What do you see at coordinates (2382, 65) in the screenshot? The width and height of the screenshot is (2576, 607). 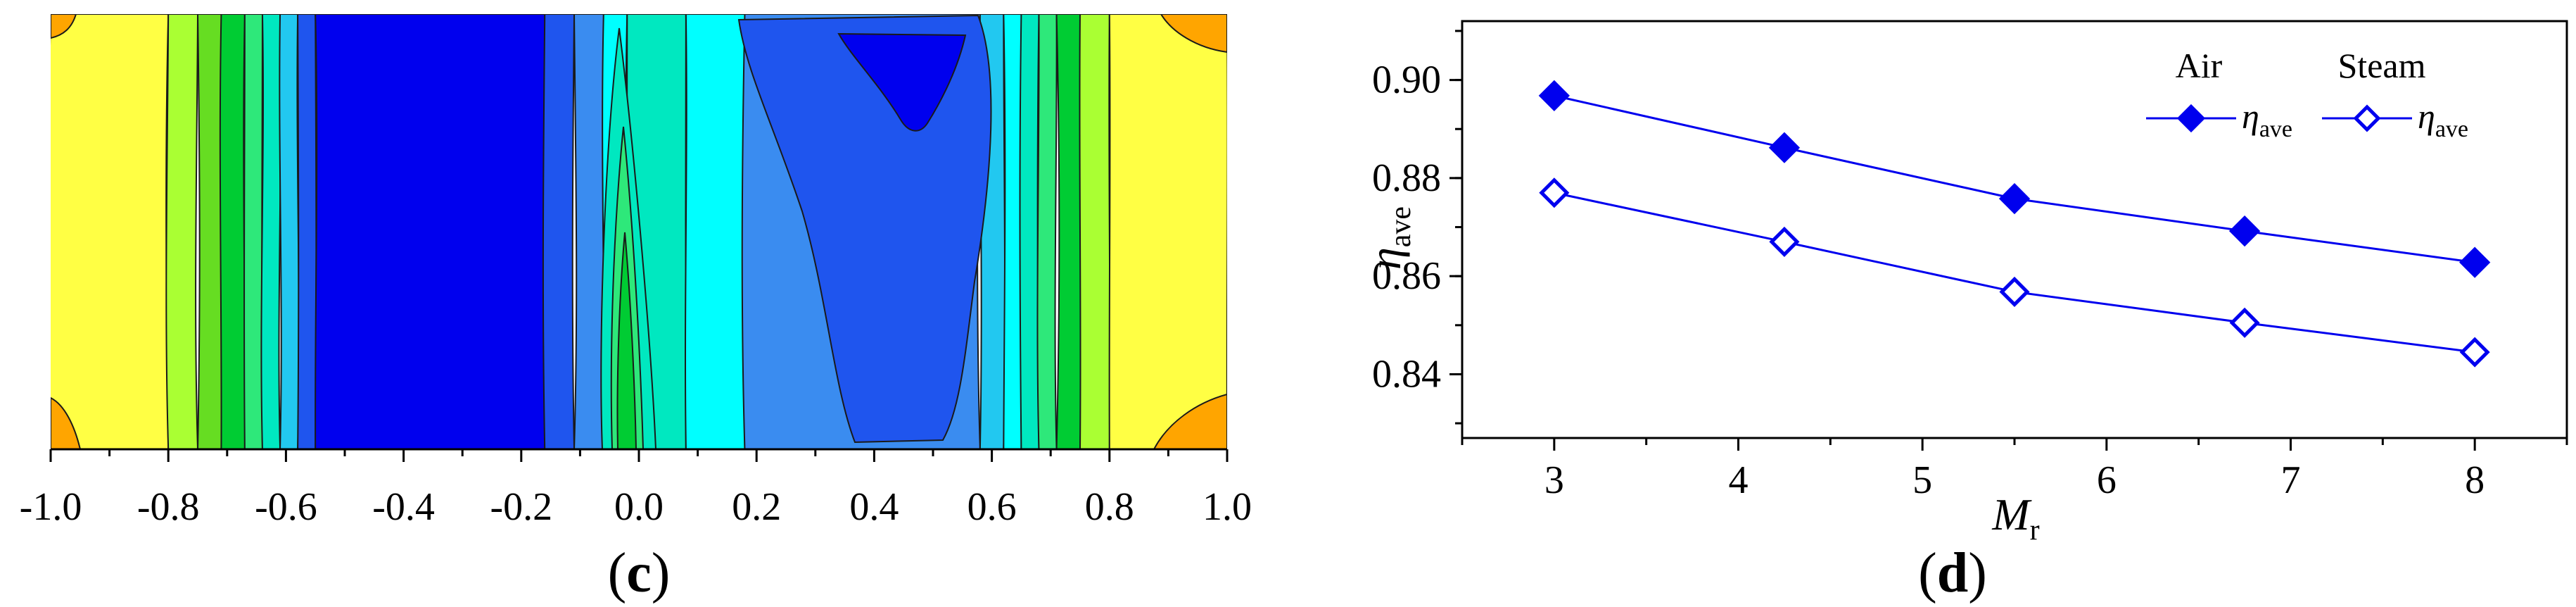 I see `legend-title-steam: Steam` at bounding box center [2382, 65].